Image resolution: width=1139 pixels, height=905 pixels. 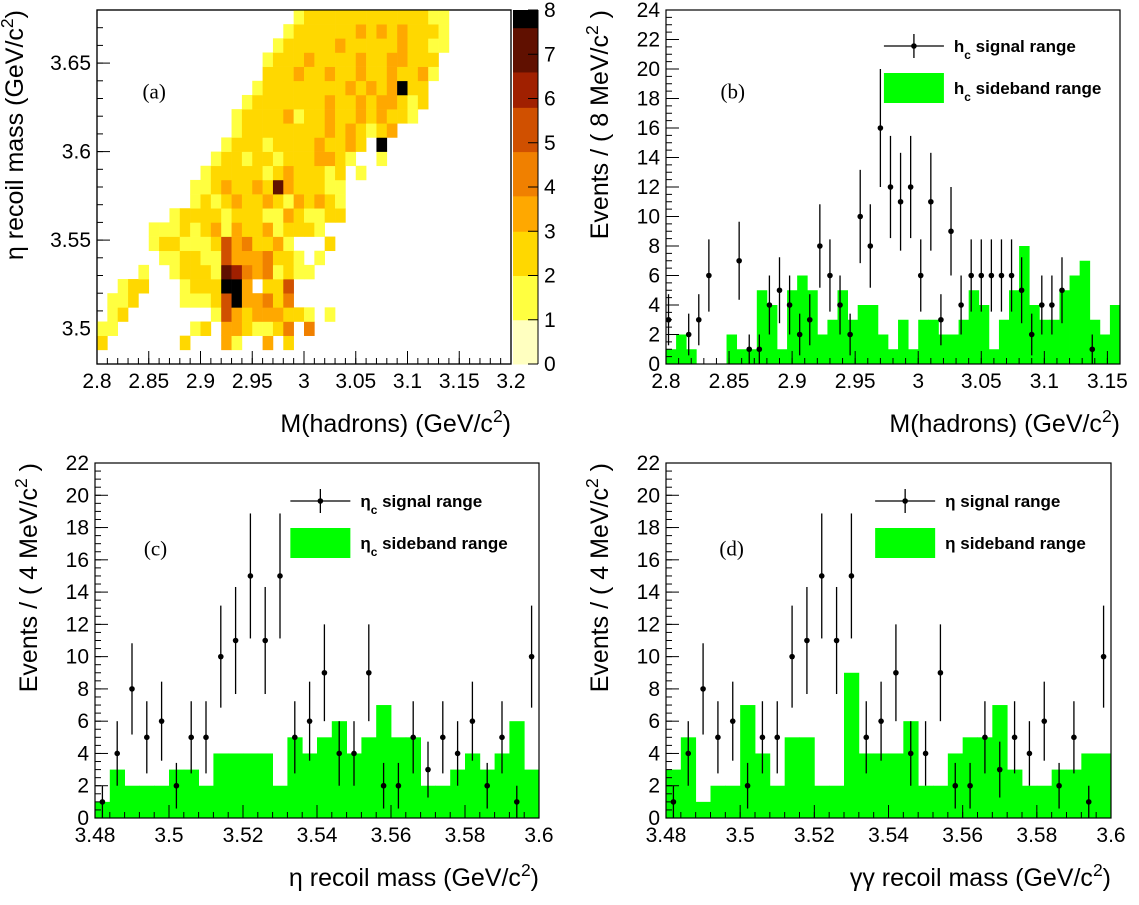 What do you see at coordinates (550, 231) in the screenshot?
I see `colorbar-tick-label: 3` at bounding box center [550, 231].